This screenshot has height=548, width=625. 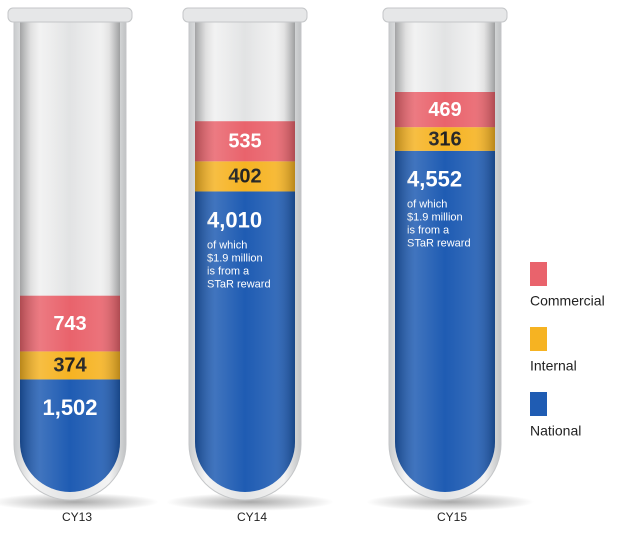 I want to click on legend-label: Commercial, so click(x=567, y=301).